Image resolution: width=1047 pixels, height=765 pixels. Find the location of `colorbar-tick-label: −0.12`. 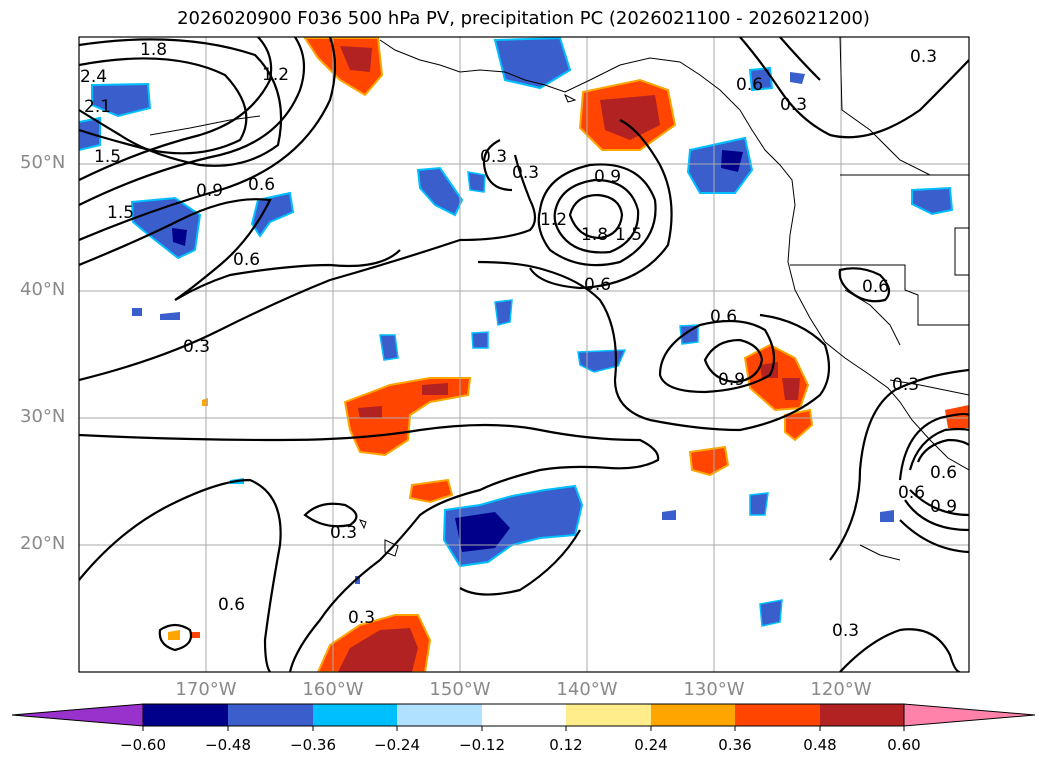

colorbar-tick-label: −0.12 is located at coordinates (482, 745).